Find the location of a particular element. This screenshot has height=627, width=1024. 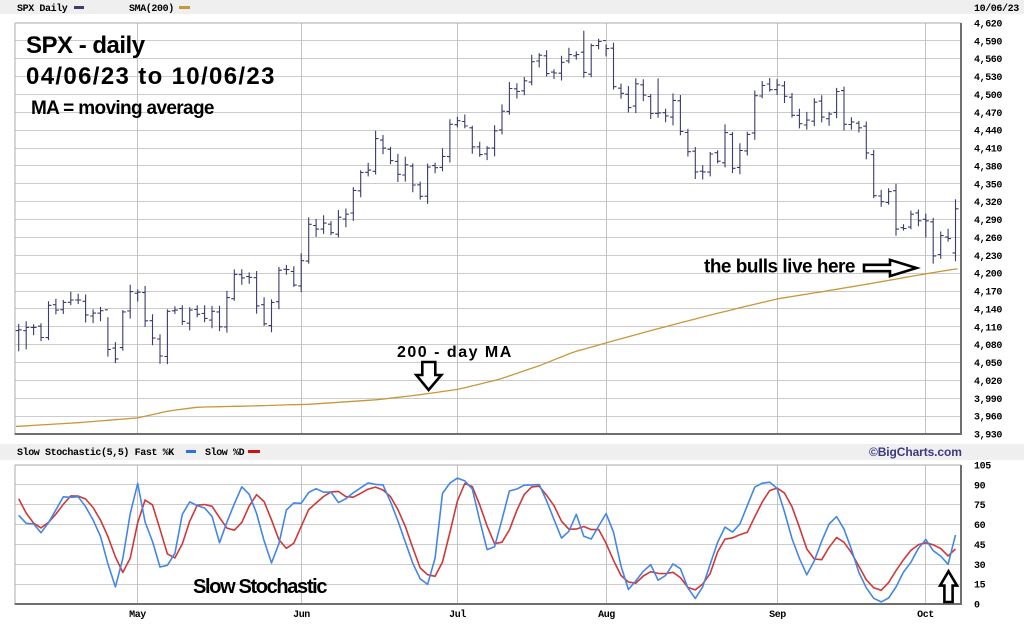

svg-text: 4,590 is located at coordinates (988, 42).